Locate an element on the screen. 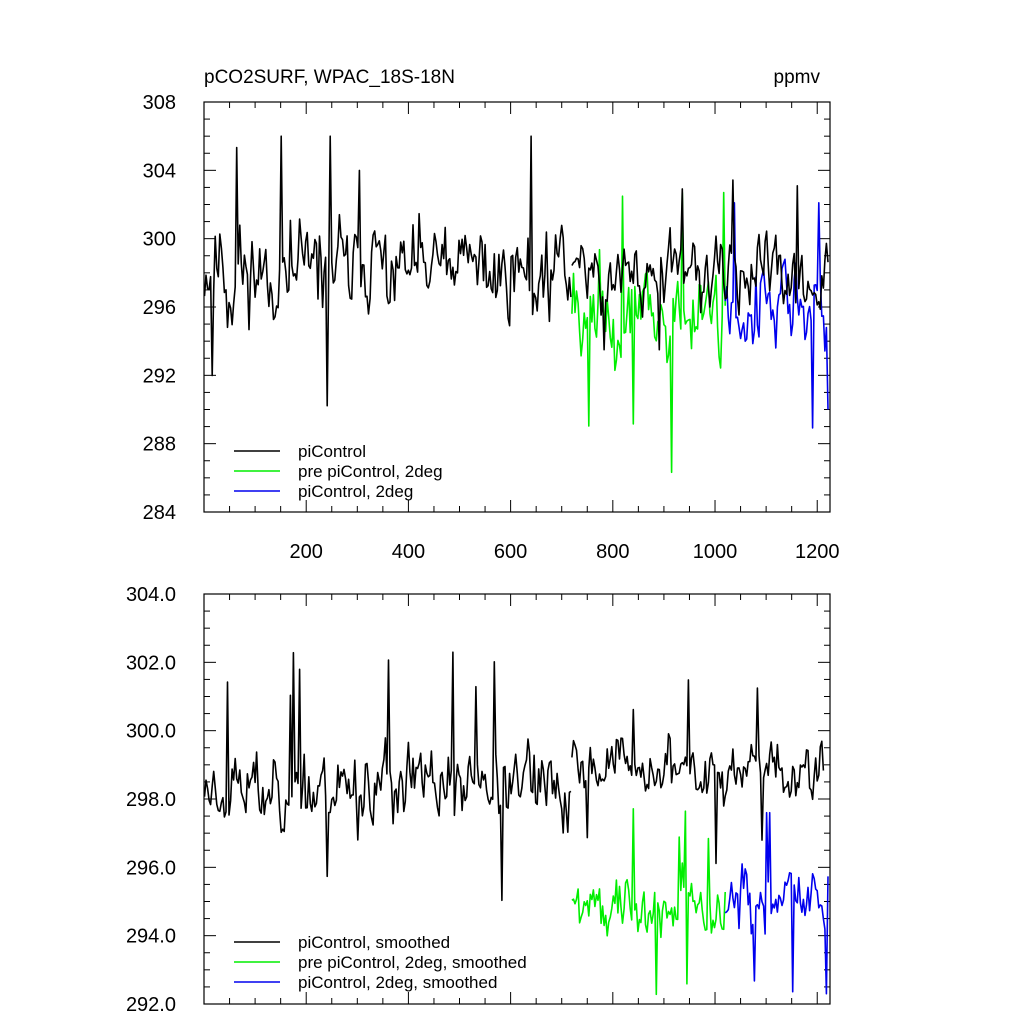 This screenshot has height=1024, width=1024. y-tick-label: 302.0 is located at coordinates (151, 663).